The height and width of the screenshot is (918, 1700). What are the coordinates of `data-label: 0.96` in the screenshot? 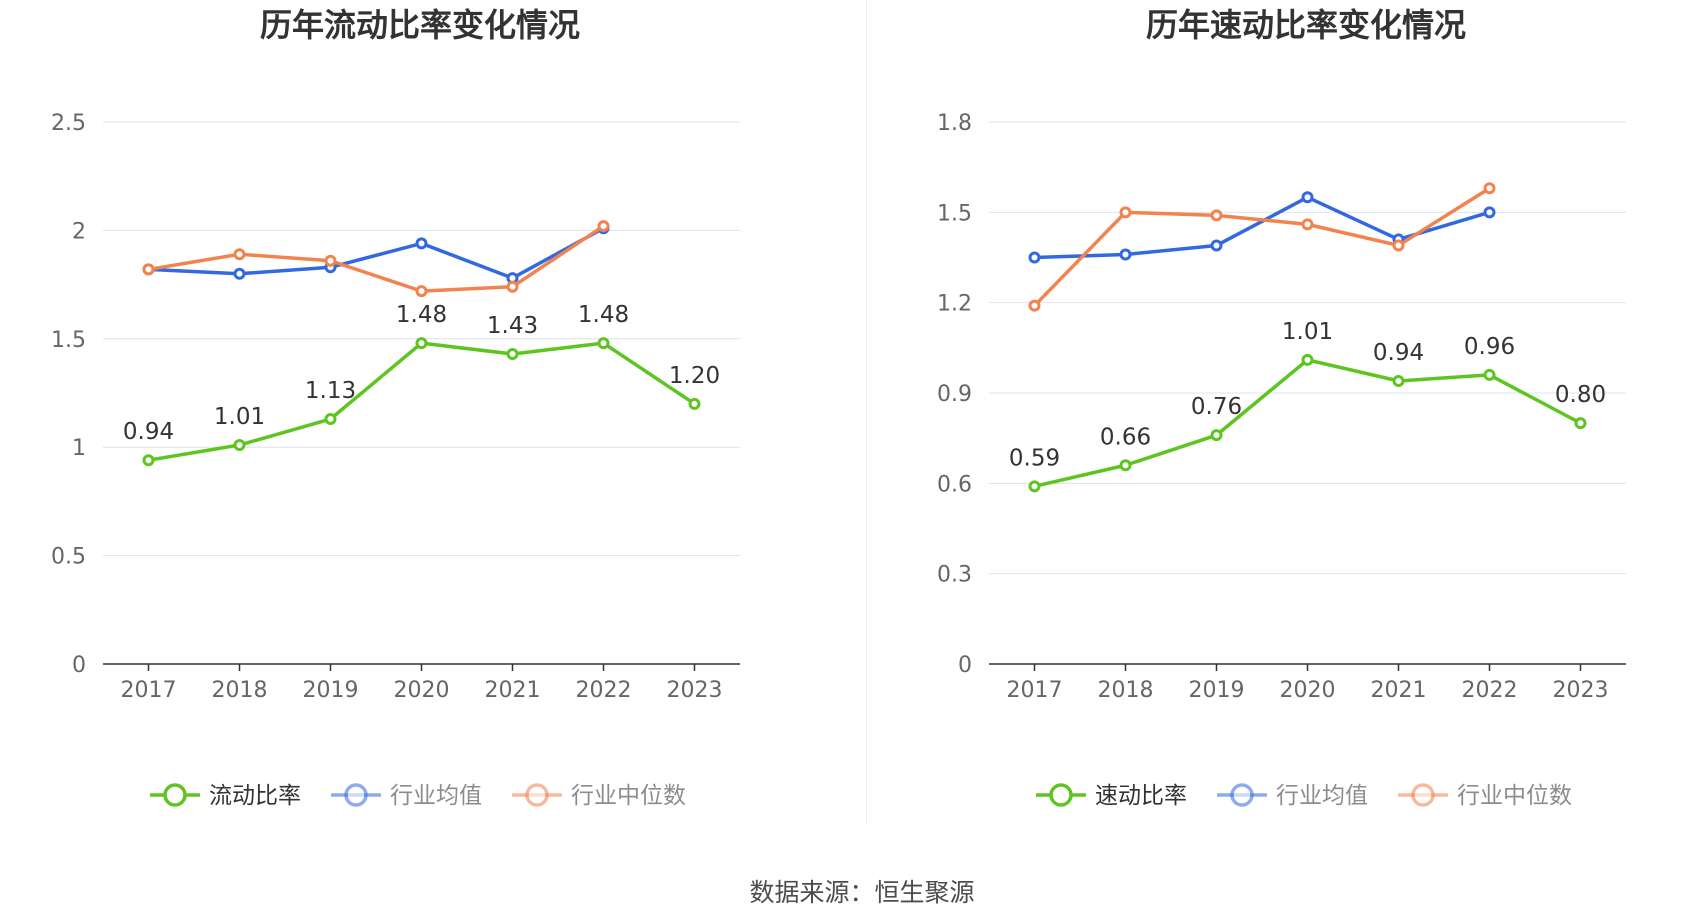 It's located at (1489, 347).